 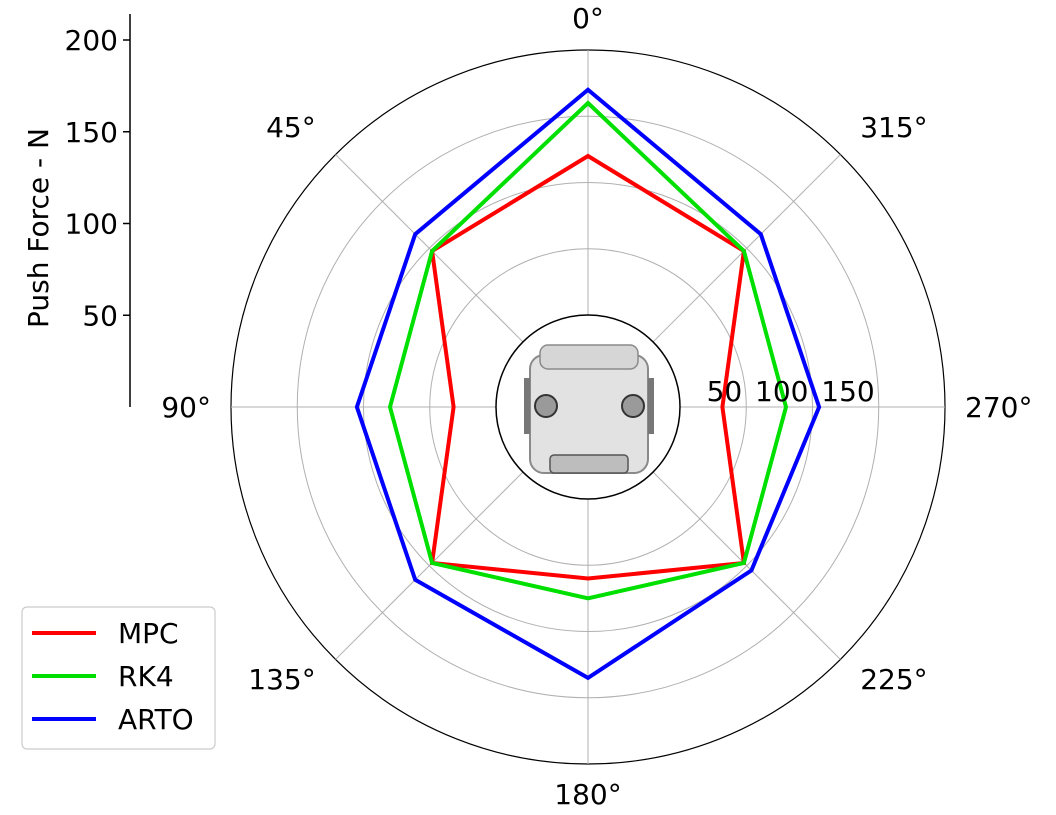 I want to click on radial-tick-label: 50, so click(x=725, y=391).